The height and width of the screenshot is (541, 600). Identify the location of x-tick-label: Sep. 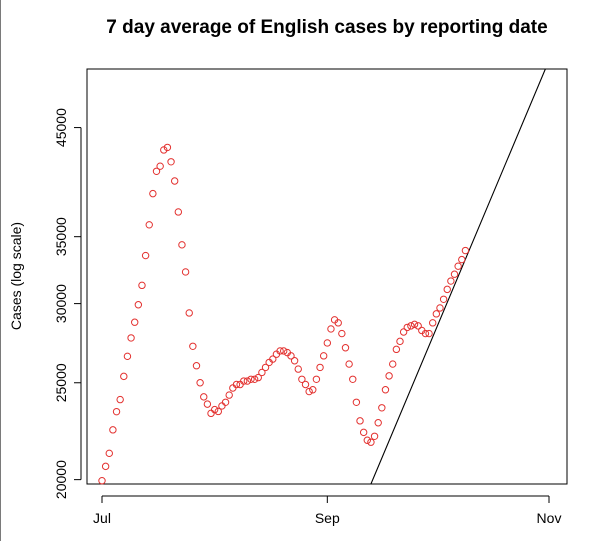
(327, 518).